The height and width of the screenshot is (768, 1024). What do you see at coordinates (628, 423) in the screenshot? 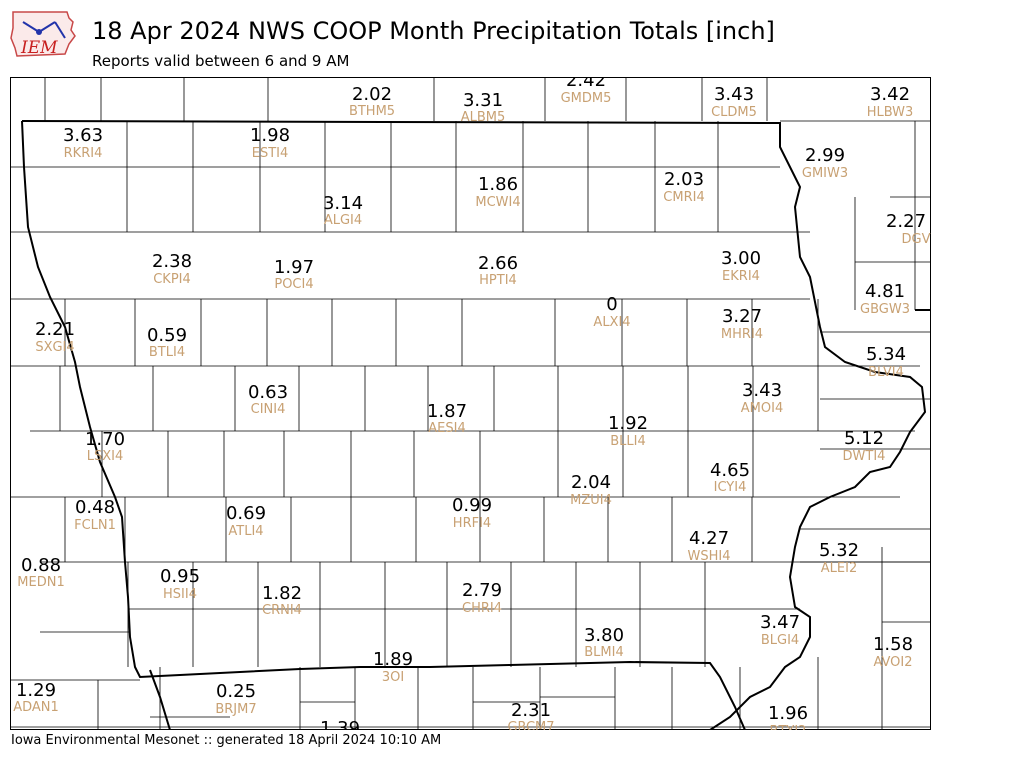
I see `svg-text: 1.92` at bounding box center [628, 423].